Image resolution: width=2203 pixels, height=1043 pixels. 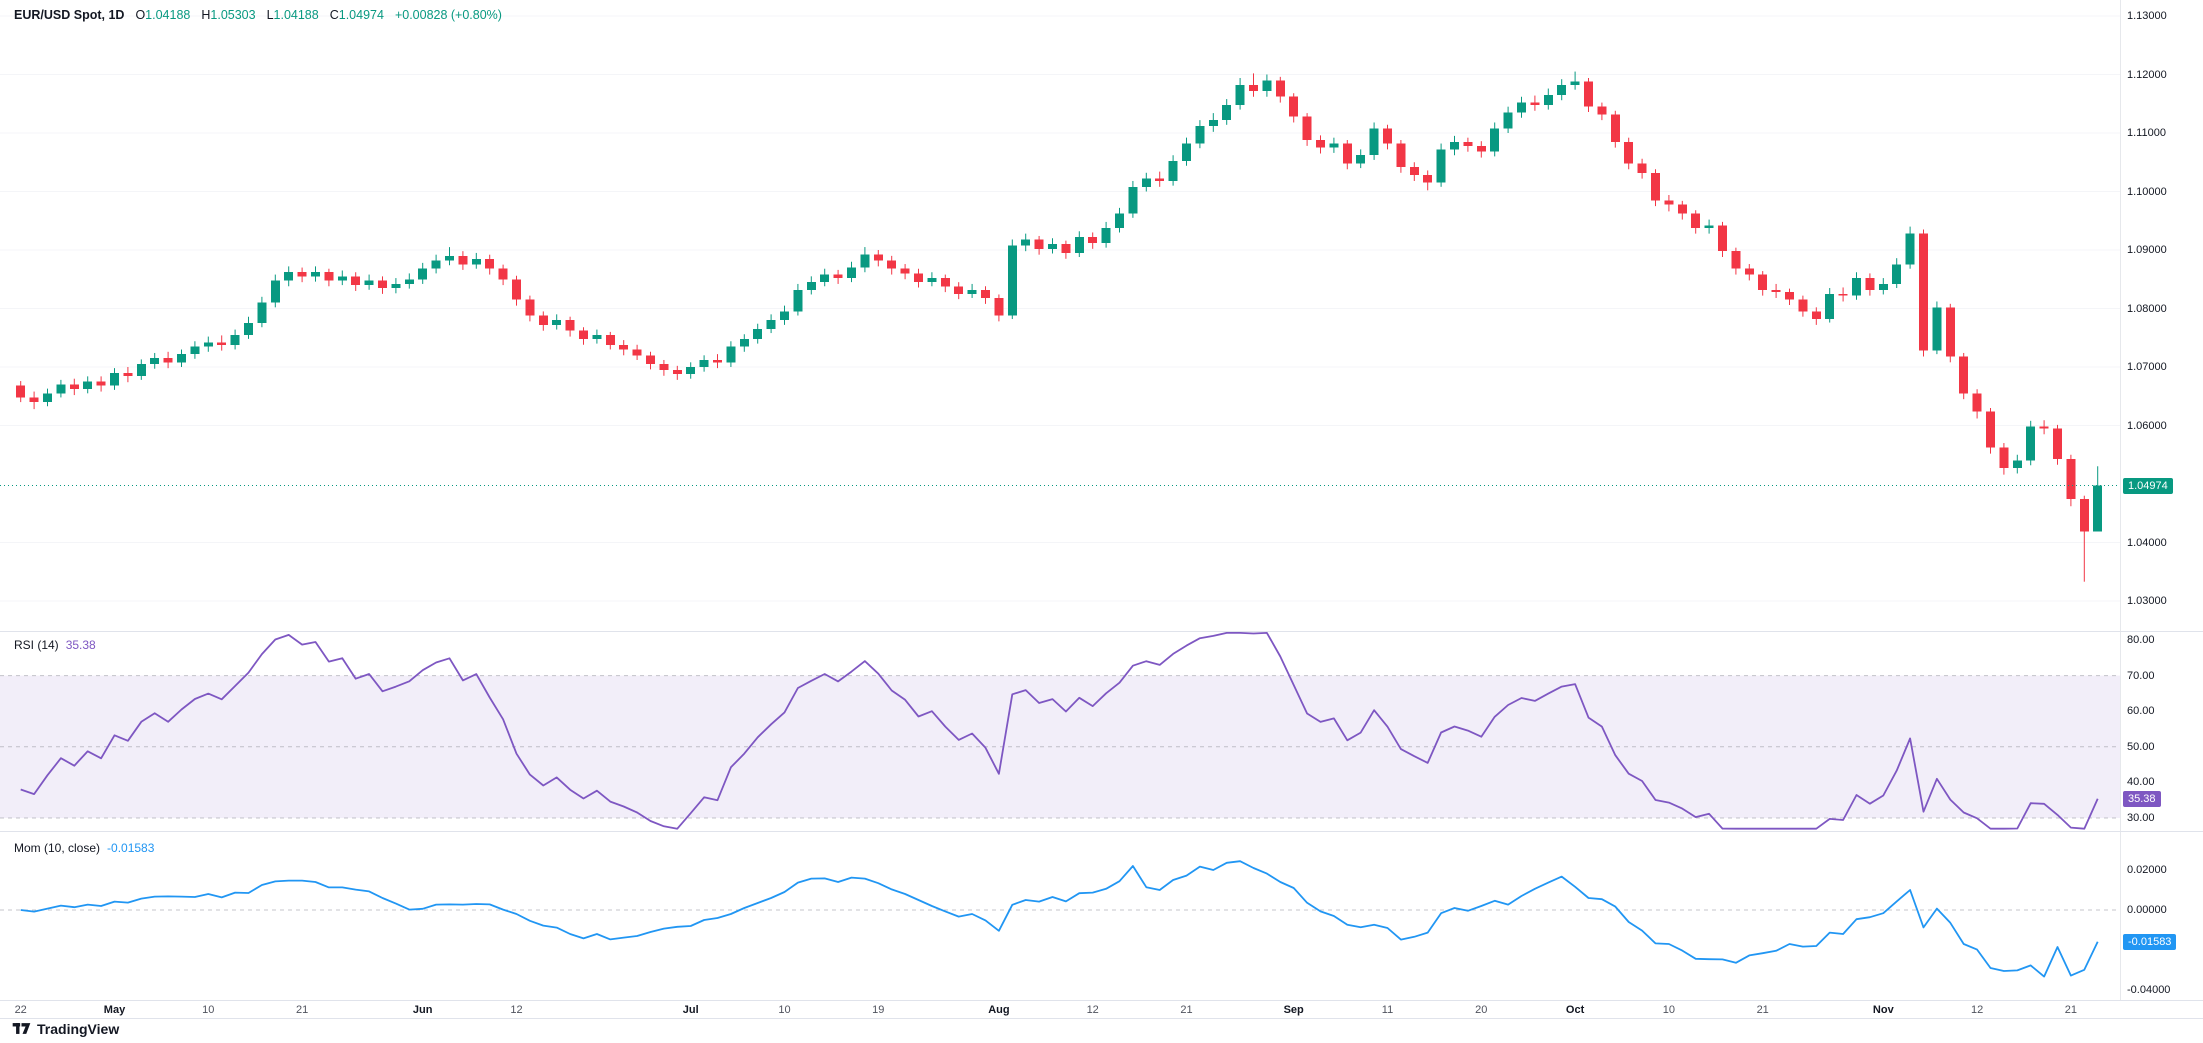 I want to click on ohlc-high: H1.05303, so click(x=228, y=15).